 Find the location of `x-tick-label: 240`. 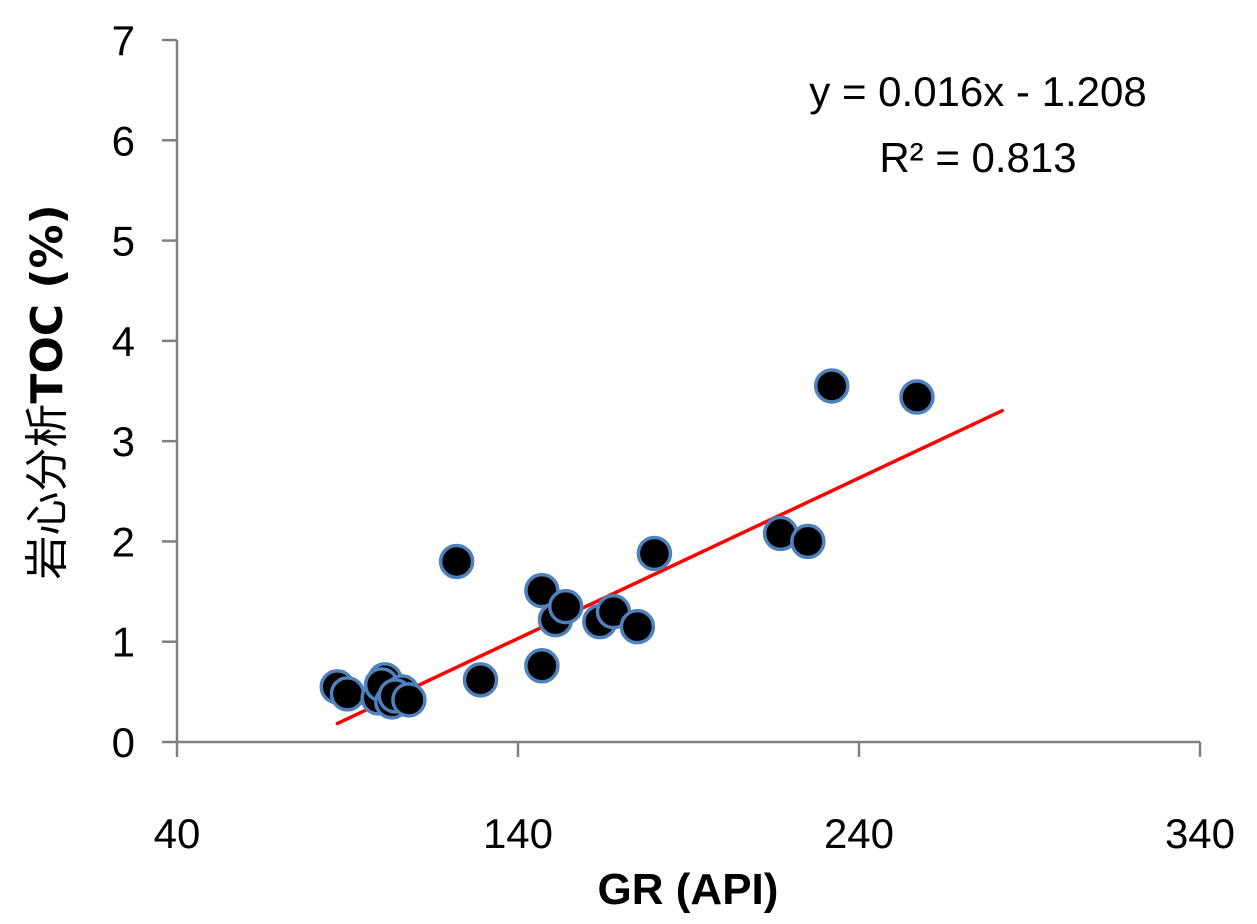

x-tick-label: 240 is located at coordinates (859, 833).